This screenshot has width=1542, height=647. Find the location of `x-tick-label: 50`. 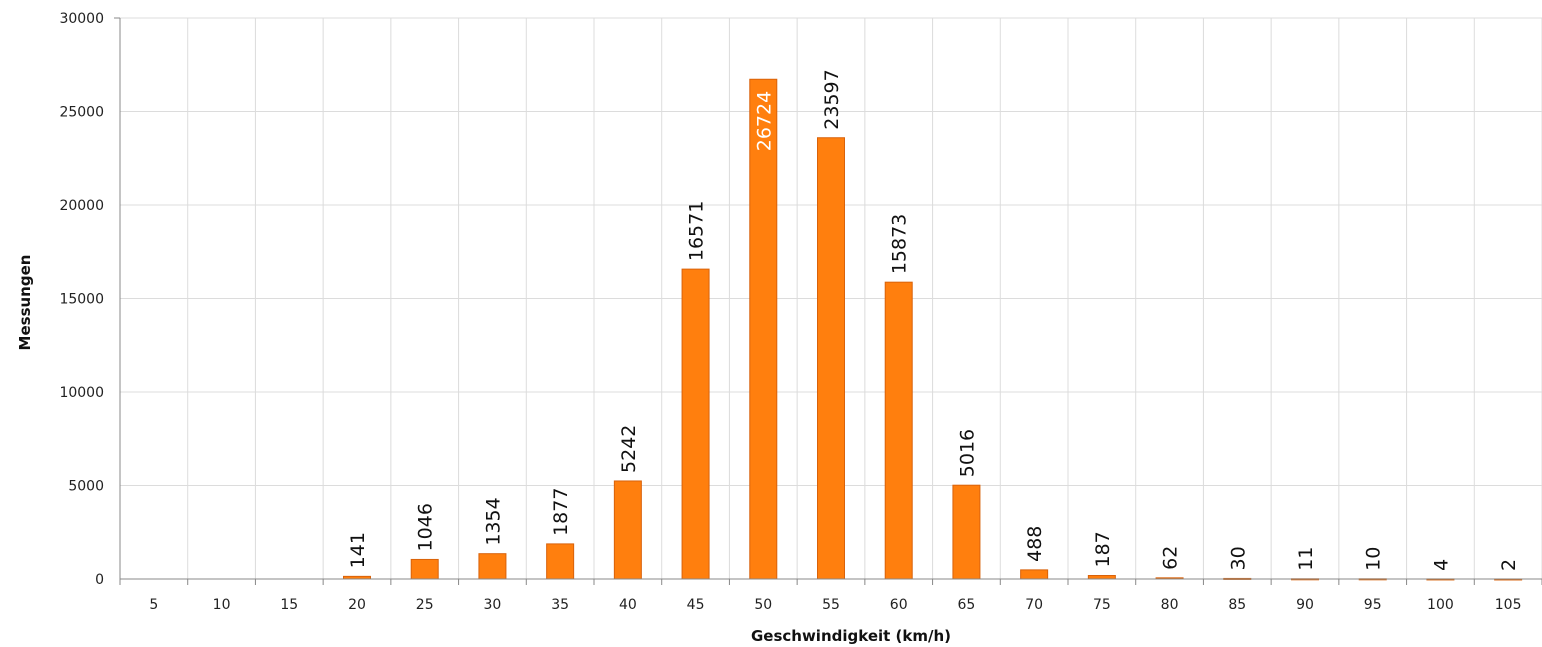

x-tick-label: 50 is located at coordinates (763, 605).